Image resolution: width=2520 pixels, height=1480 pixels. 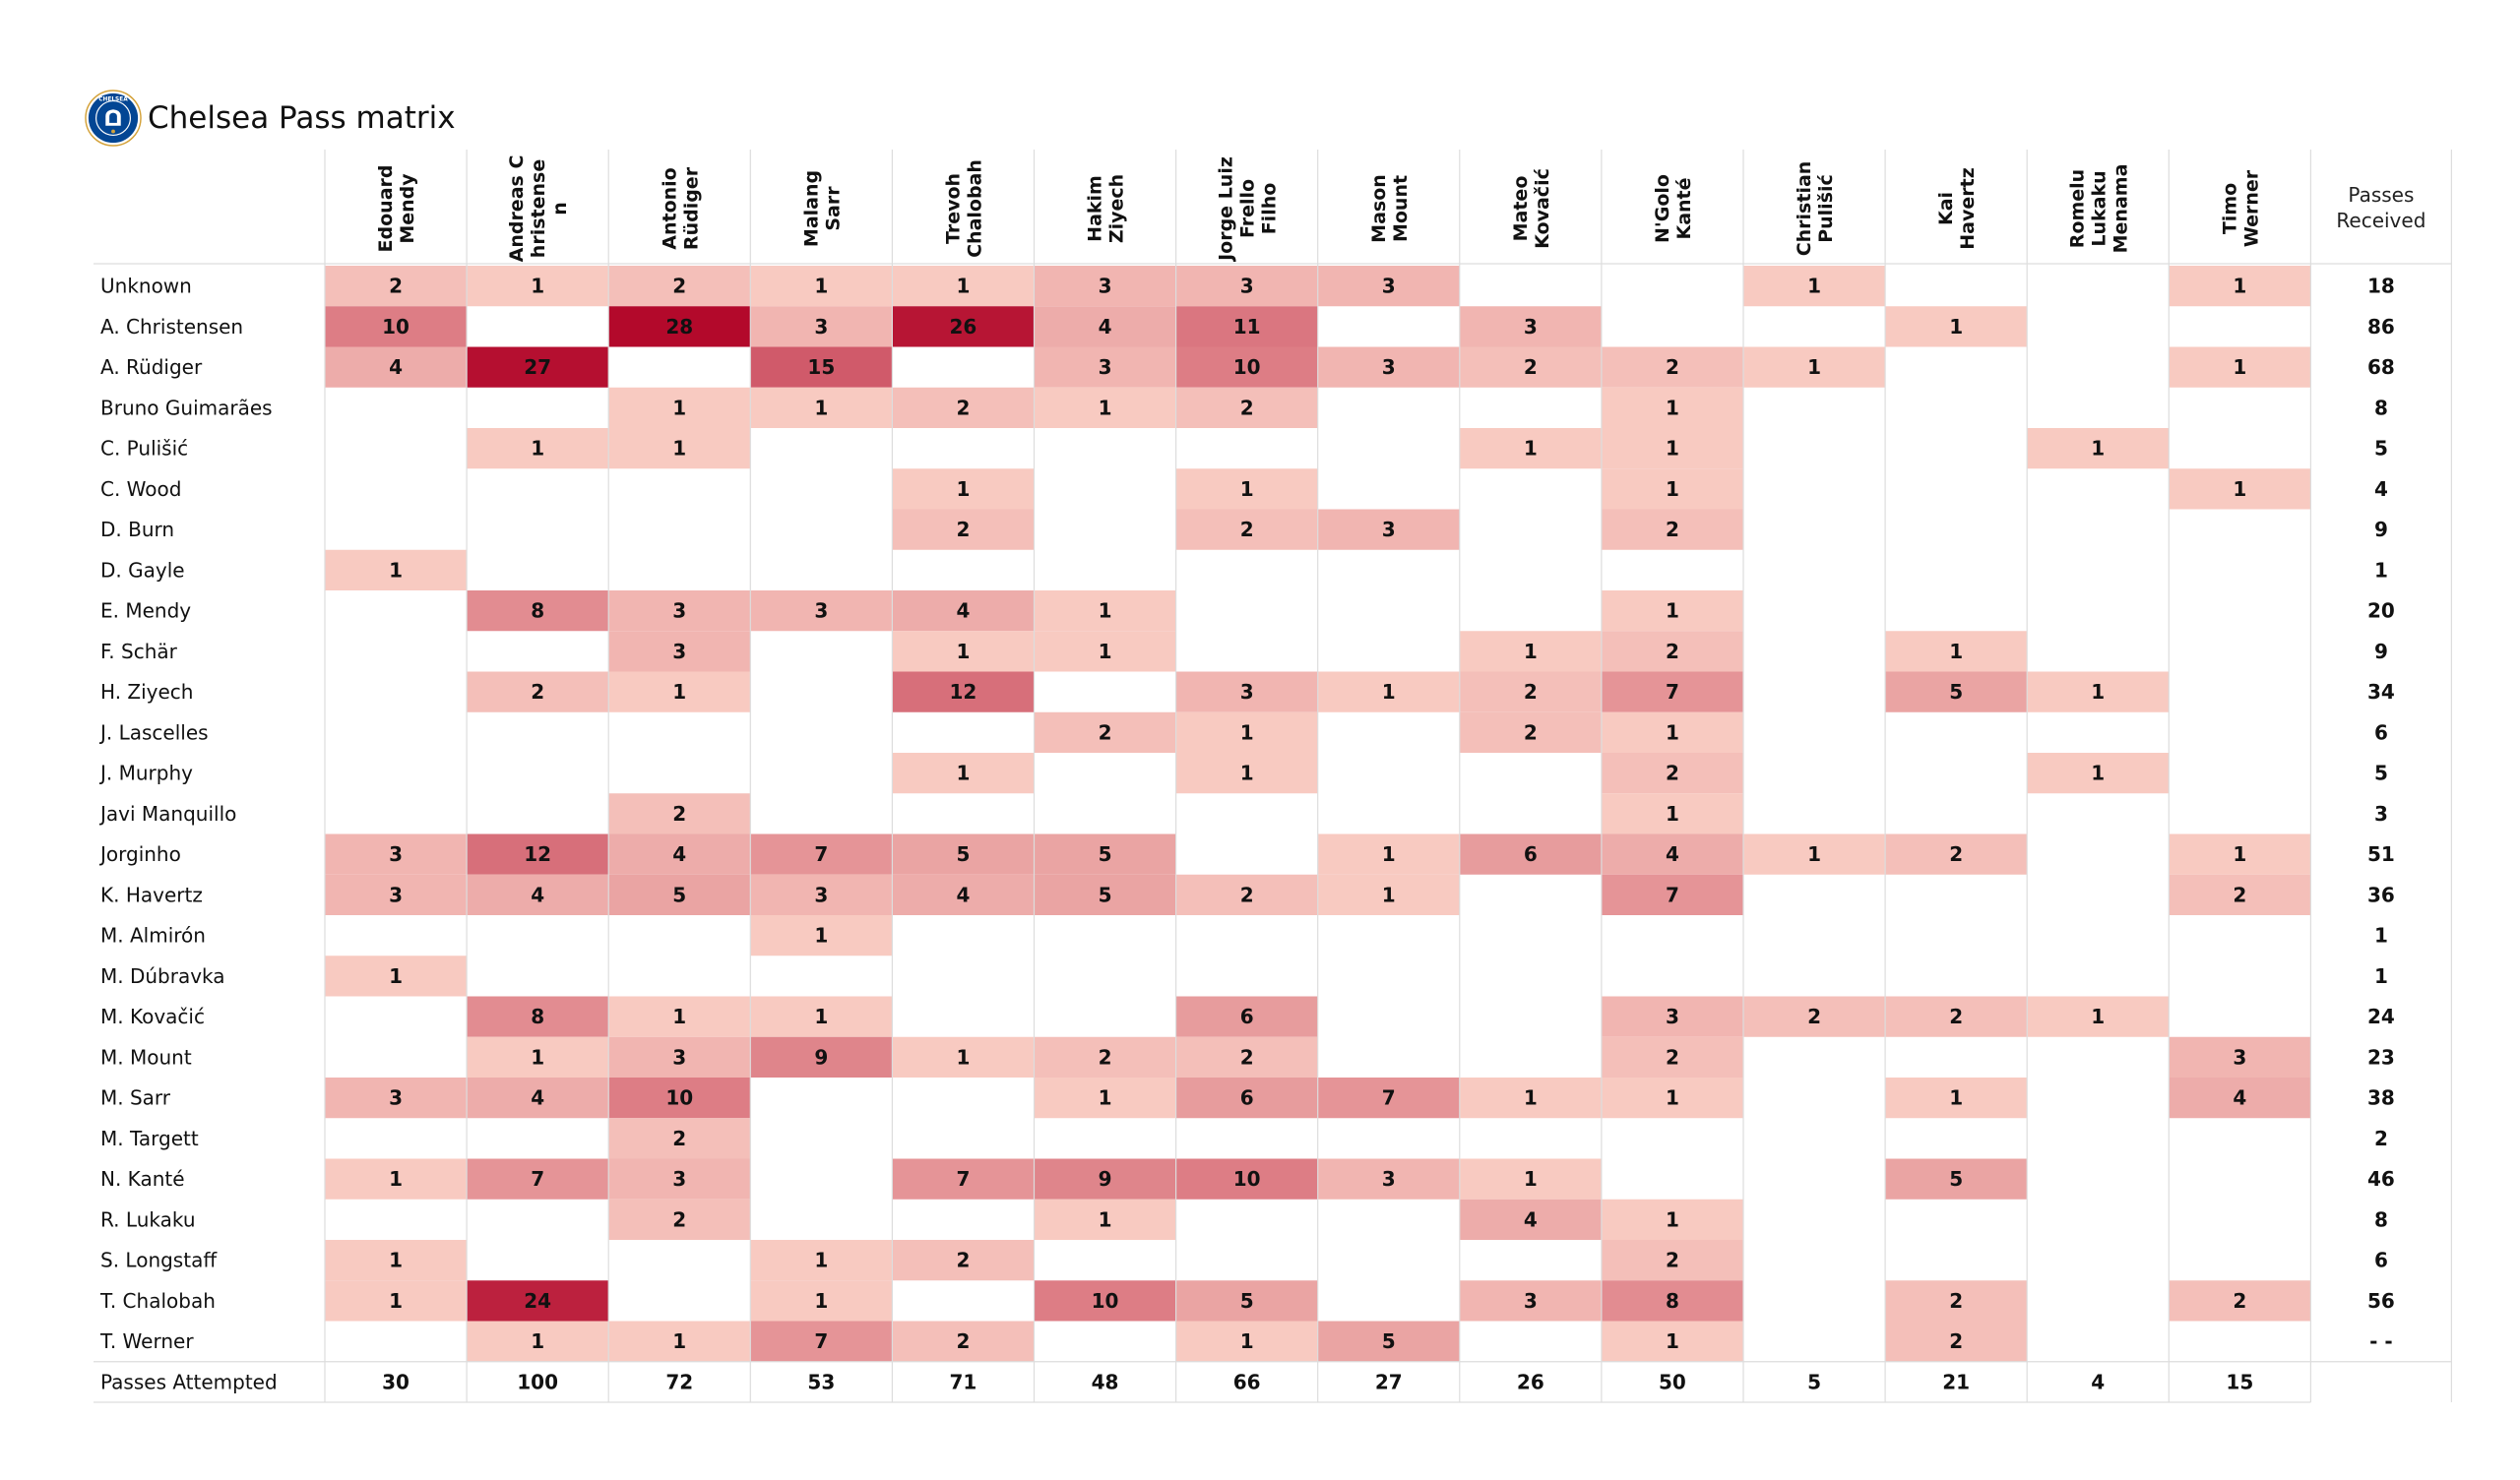 What do you see at coordinates (537, 1301) in the screenshot?
I see `cell-value: 24` at bounding box center [537, 1301].